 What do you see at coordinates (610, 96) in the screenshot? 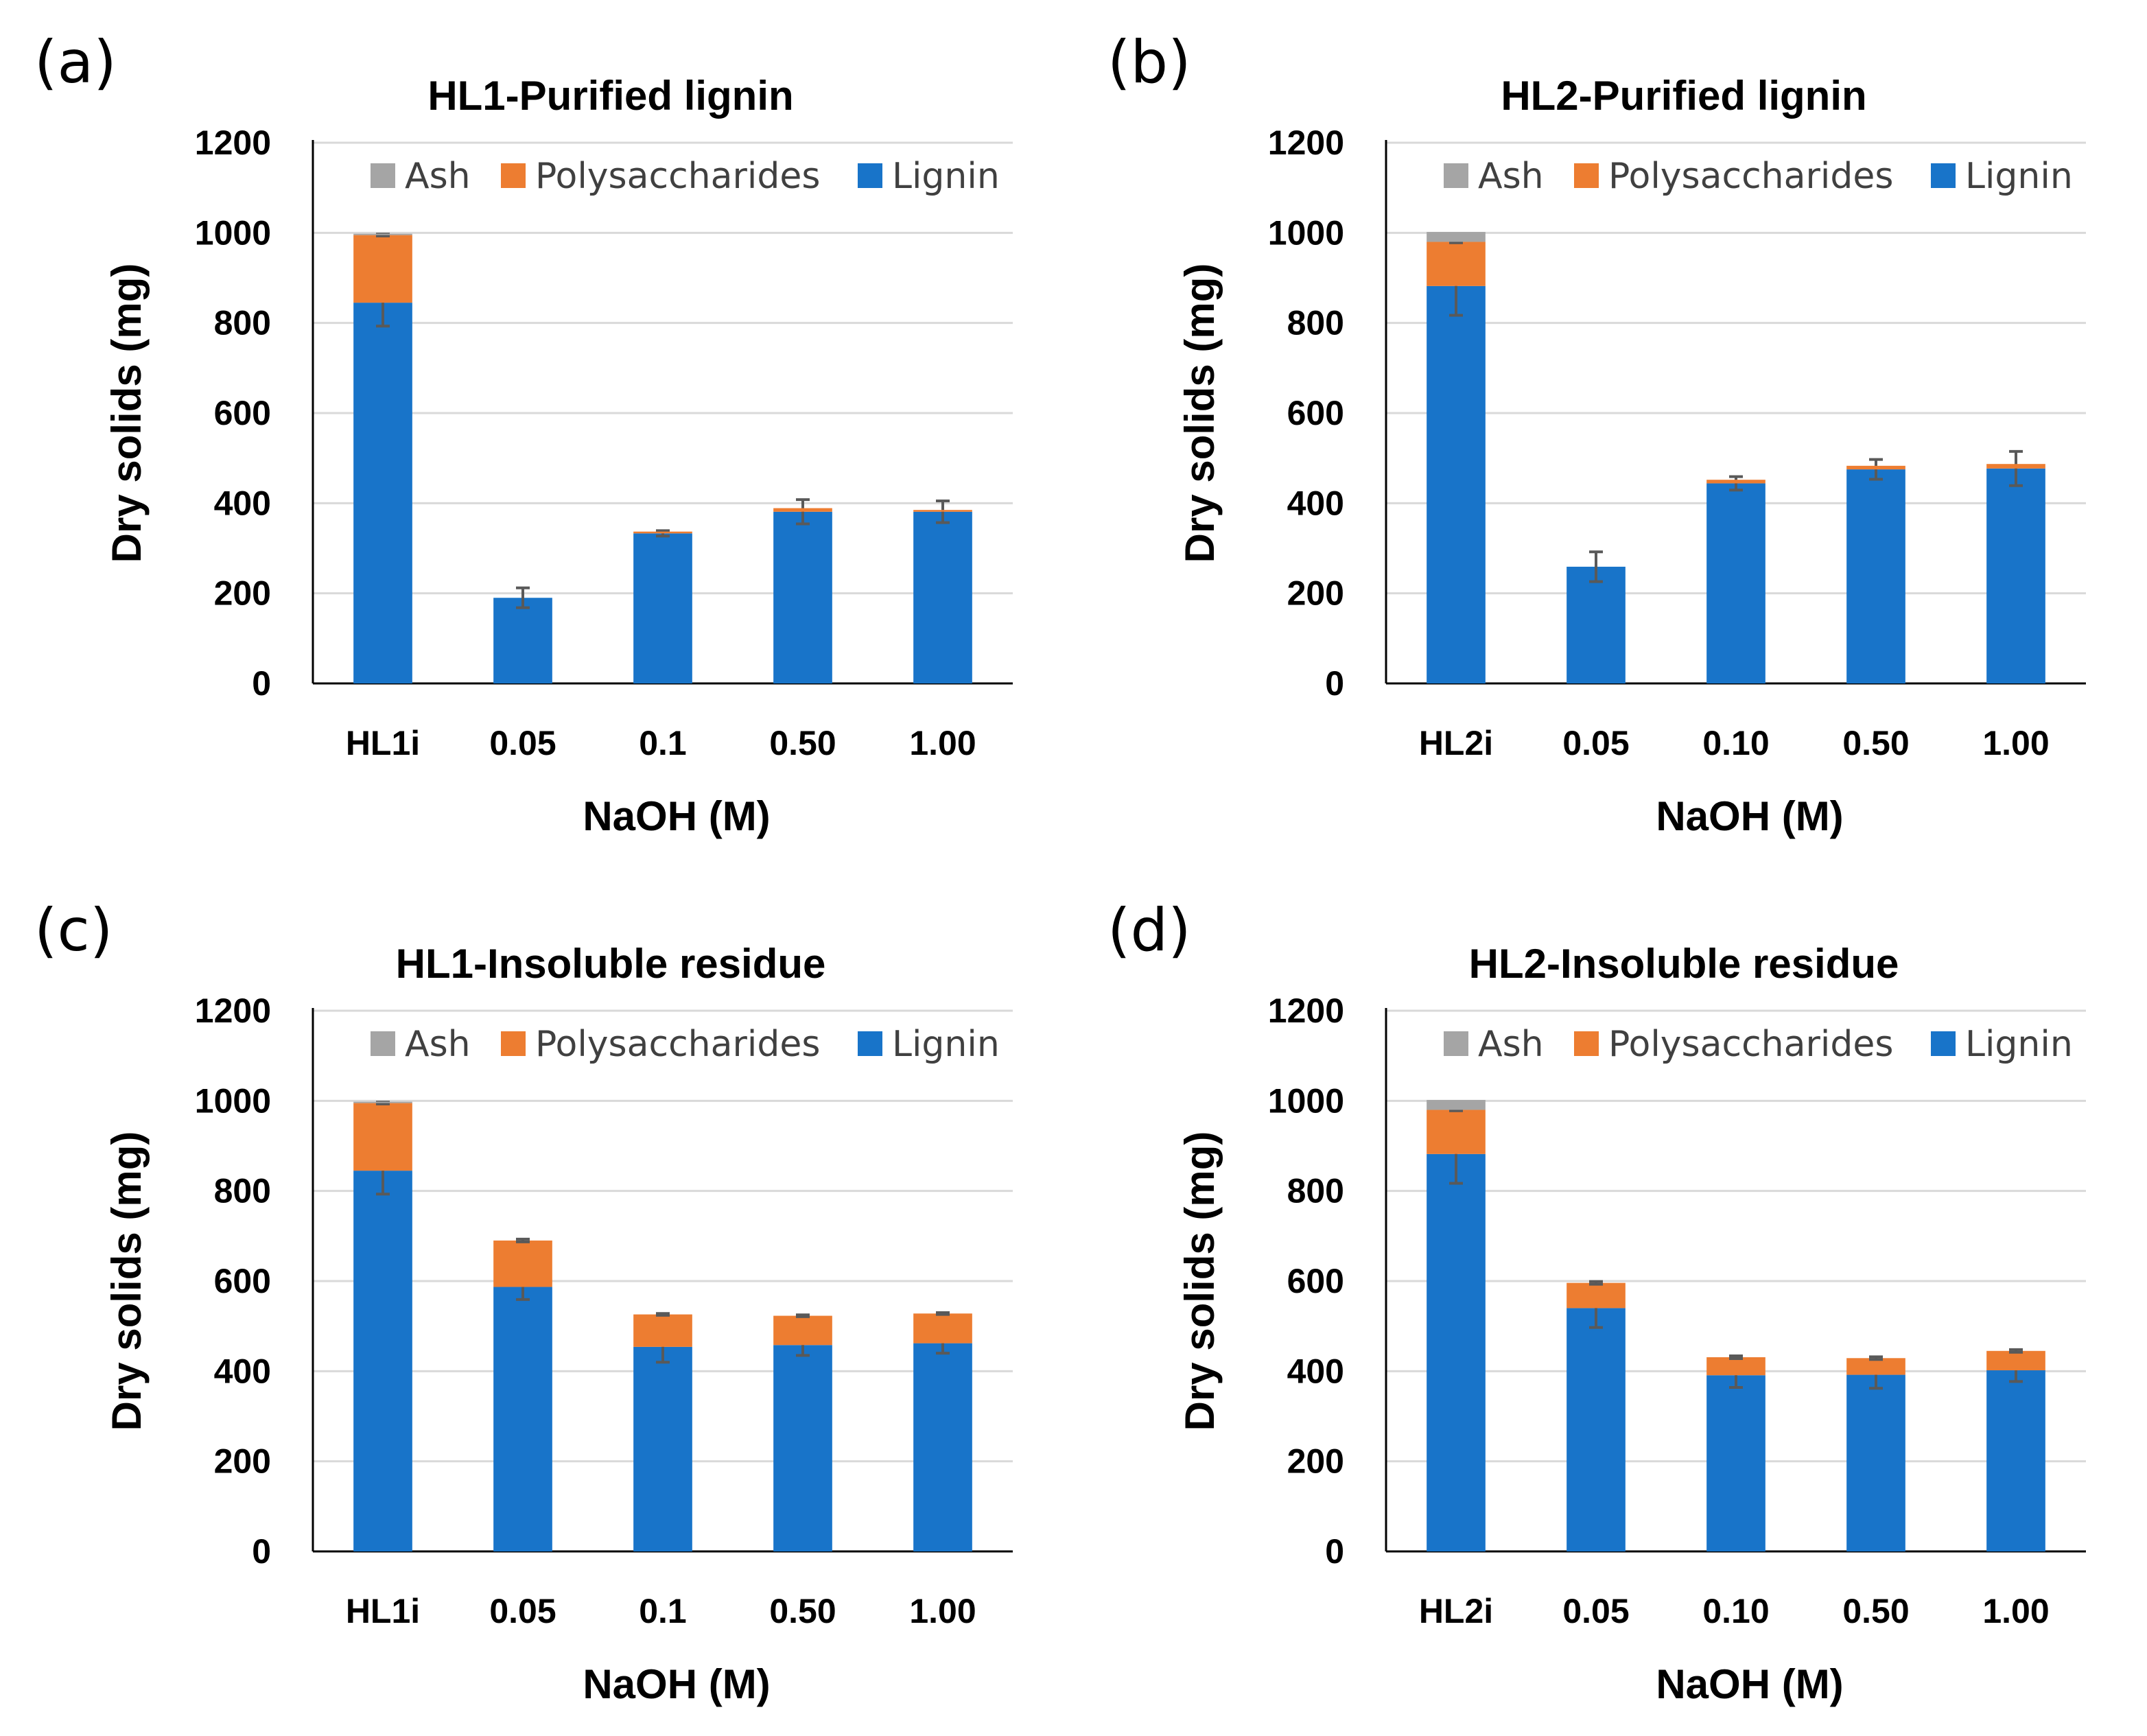
I see `chart-title: HL1-Purified lignin` at bounding box center [610, 96].